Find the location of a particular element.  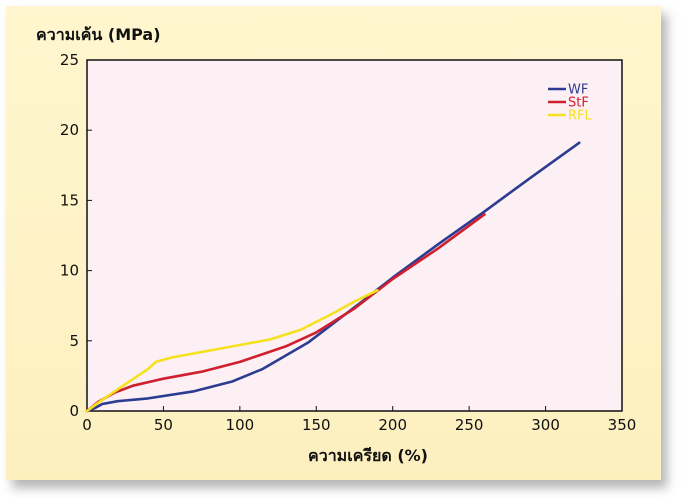

x-tick-label: 0 is located at coordinates (87, 425).